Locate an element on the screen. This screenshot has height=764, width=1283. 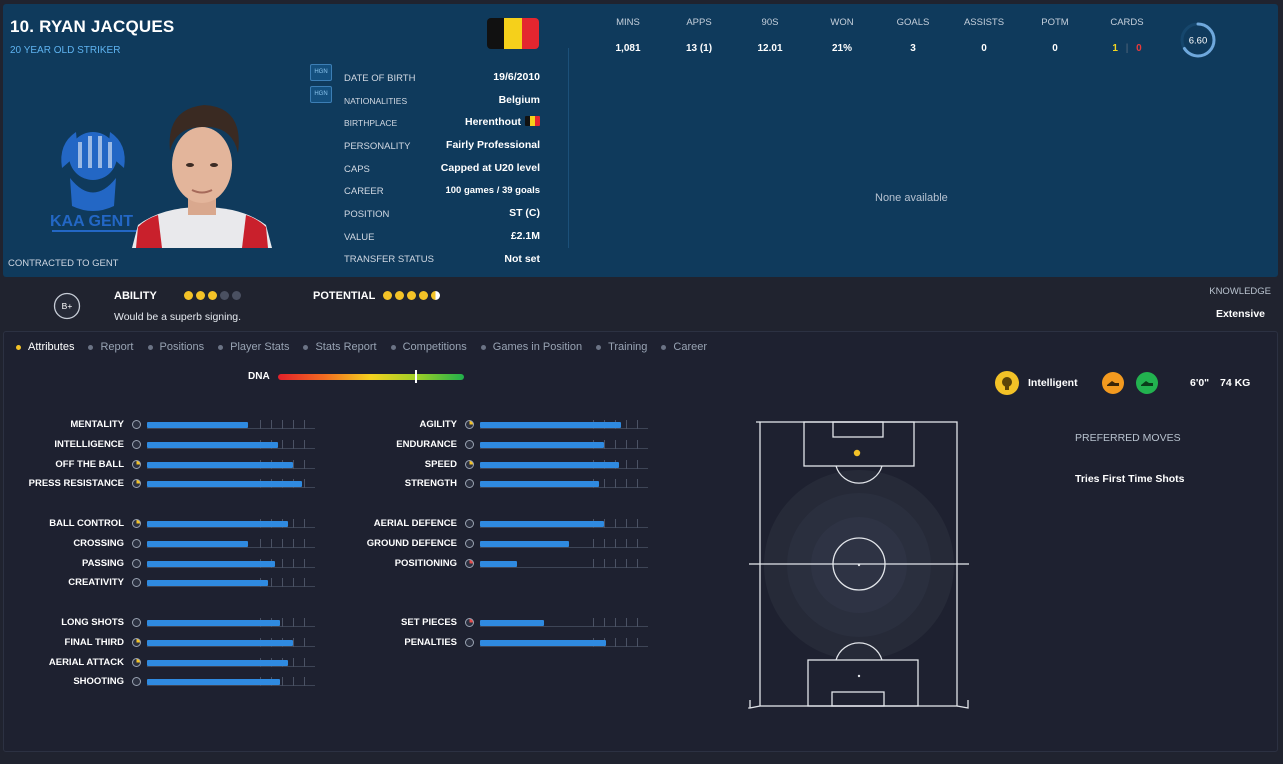
info-label-caps: CAPS is located at coordinates (357, 169).